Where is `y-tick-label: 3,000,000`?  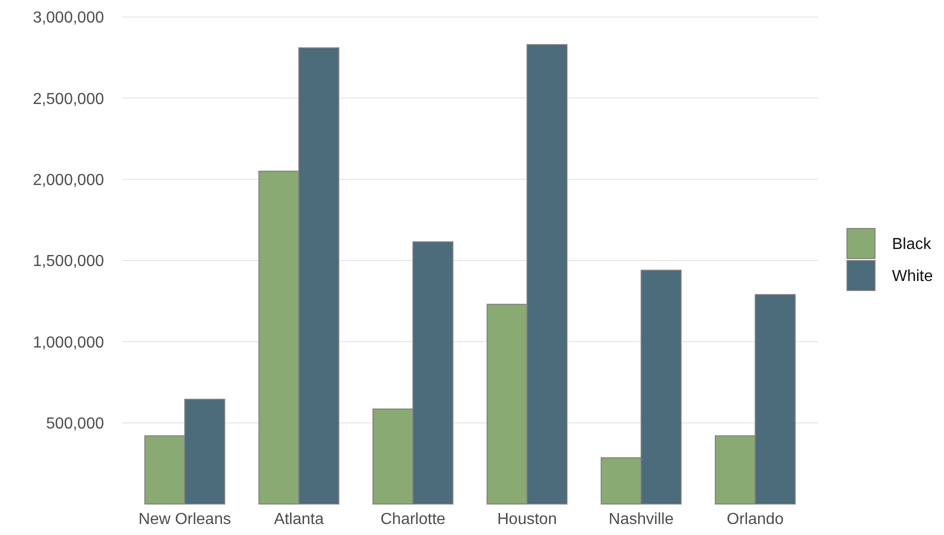 y-tick-label: 3,000,000 is located at coordinates (68, 18).